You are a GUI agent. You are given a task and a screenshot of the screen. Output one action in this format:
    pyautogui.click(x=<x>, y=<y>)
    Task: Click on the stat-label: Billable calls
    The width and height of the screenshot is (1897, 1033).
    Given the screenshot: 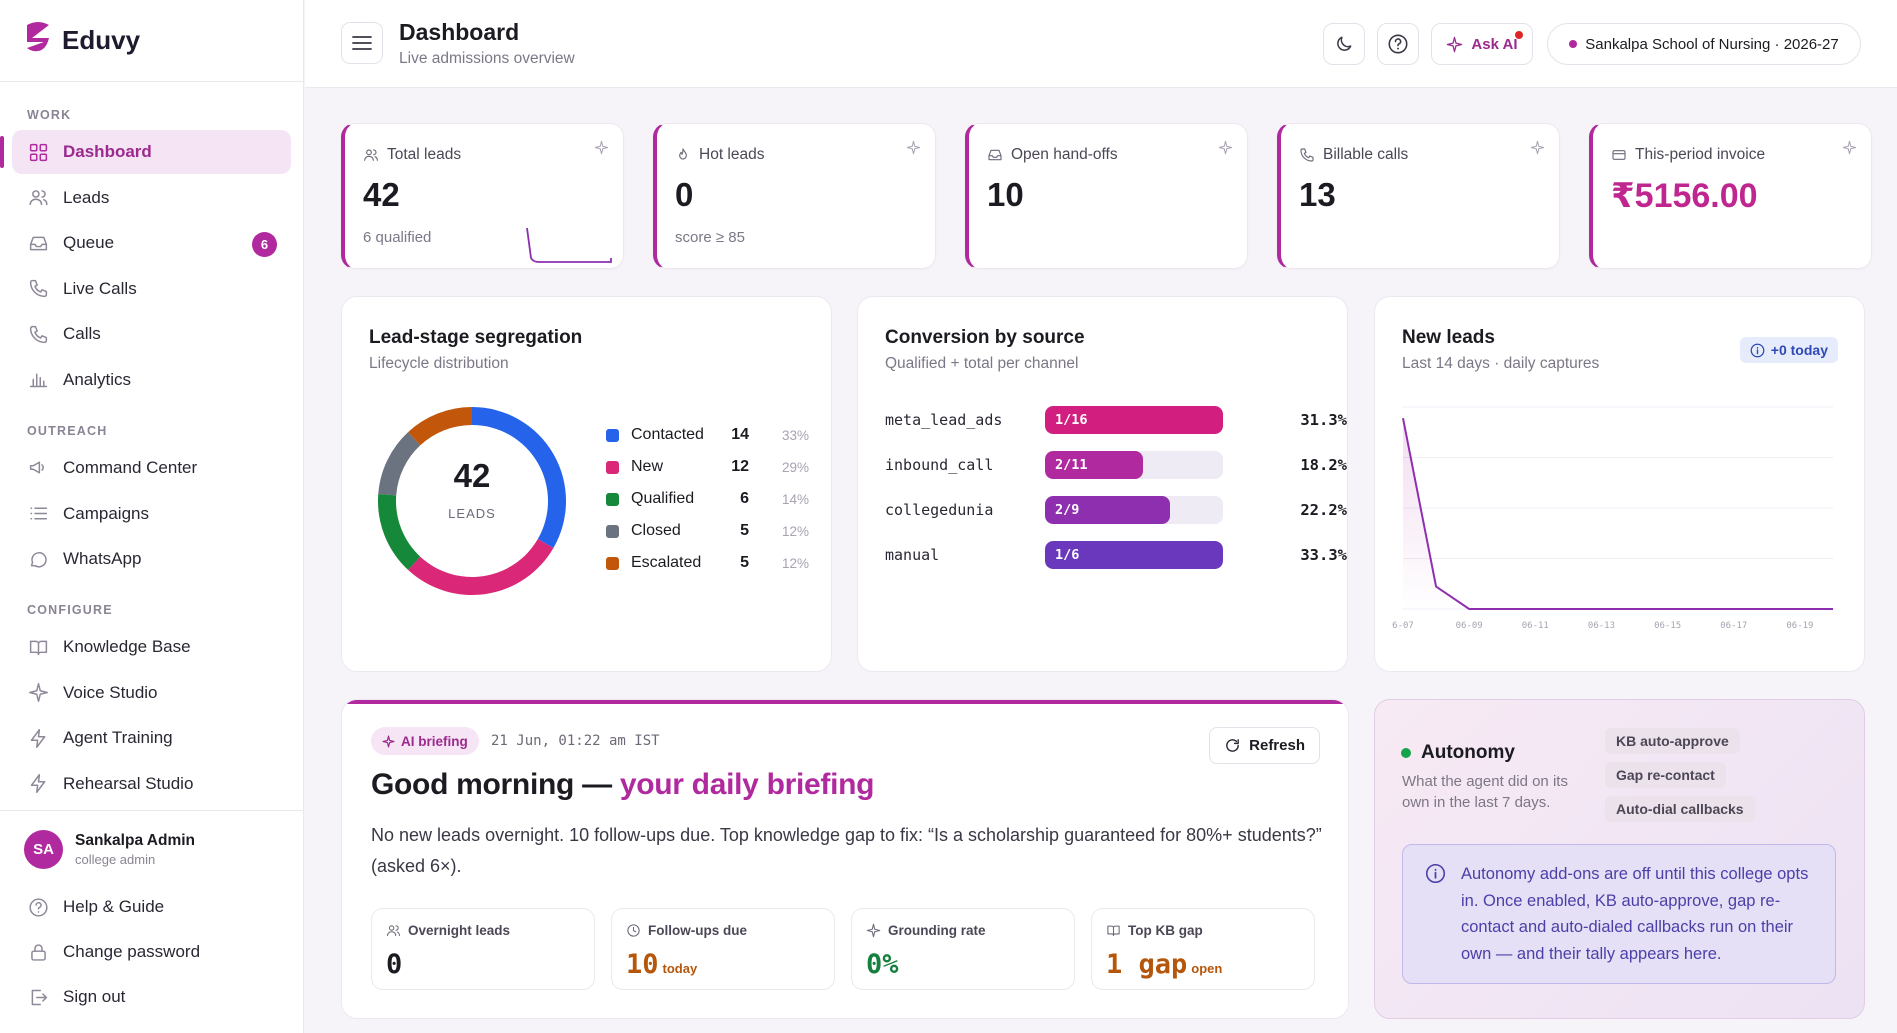 What is the action you would take?
    pyautogui.click(x=1353, y=155)
    